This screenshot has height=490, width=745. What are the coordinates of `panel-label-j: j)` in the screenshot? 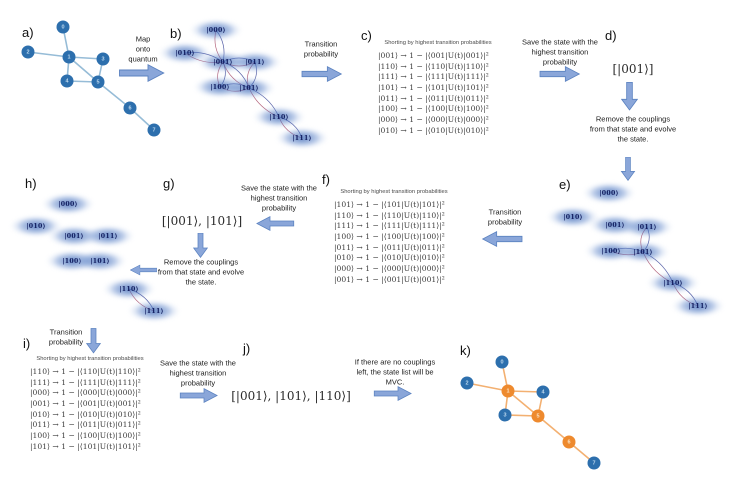 It's located at (247, 348).